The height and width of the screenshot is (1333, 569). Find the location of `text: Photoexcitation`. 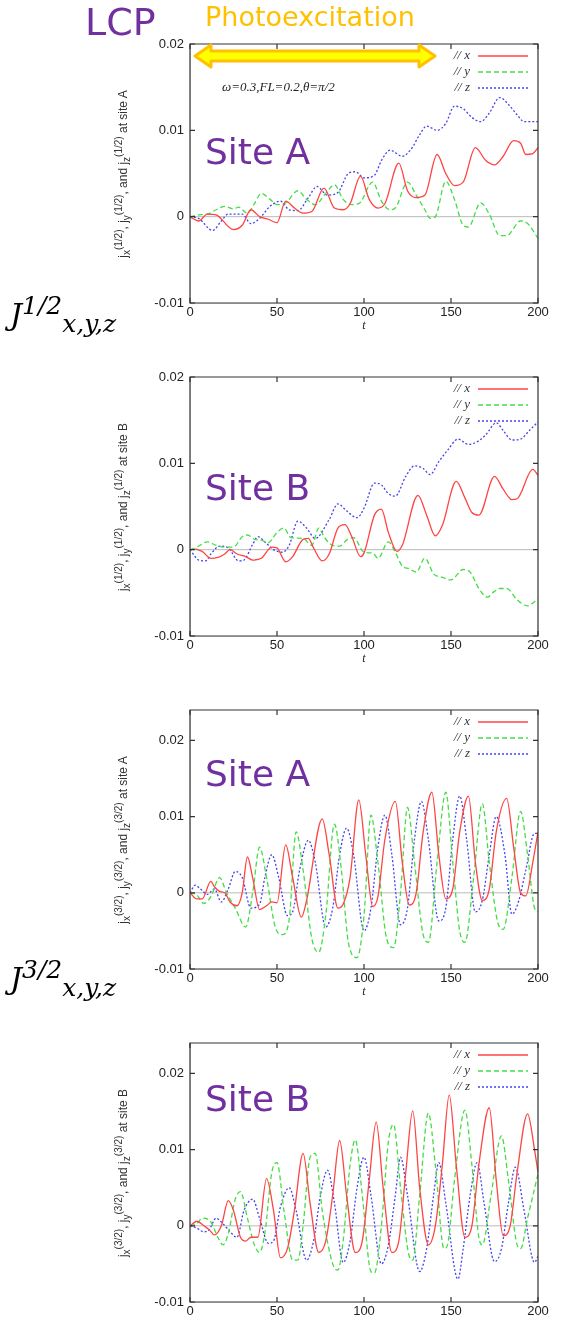

text: Photoexcitation is located at coordinates (310, 16).